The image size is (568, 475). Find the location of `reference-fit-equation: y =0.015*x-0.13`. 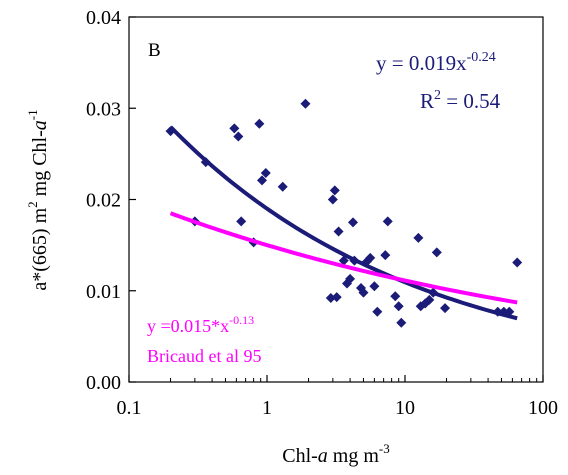

reference-fit-equation: y =0.015*x-0.13 is located at coordinates (200, 324).